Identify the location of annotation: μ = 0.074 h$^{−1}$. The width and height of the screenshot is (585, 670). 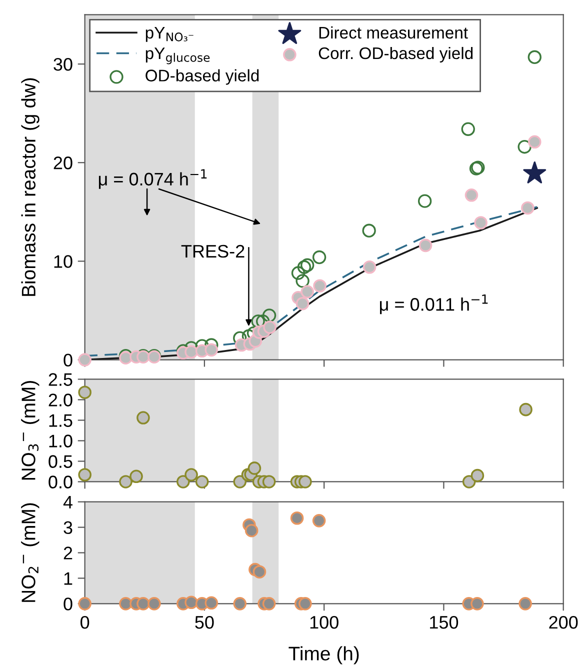
(152, 179).